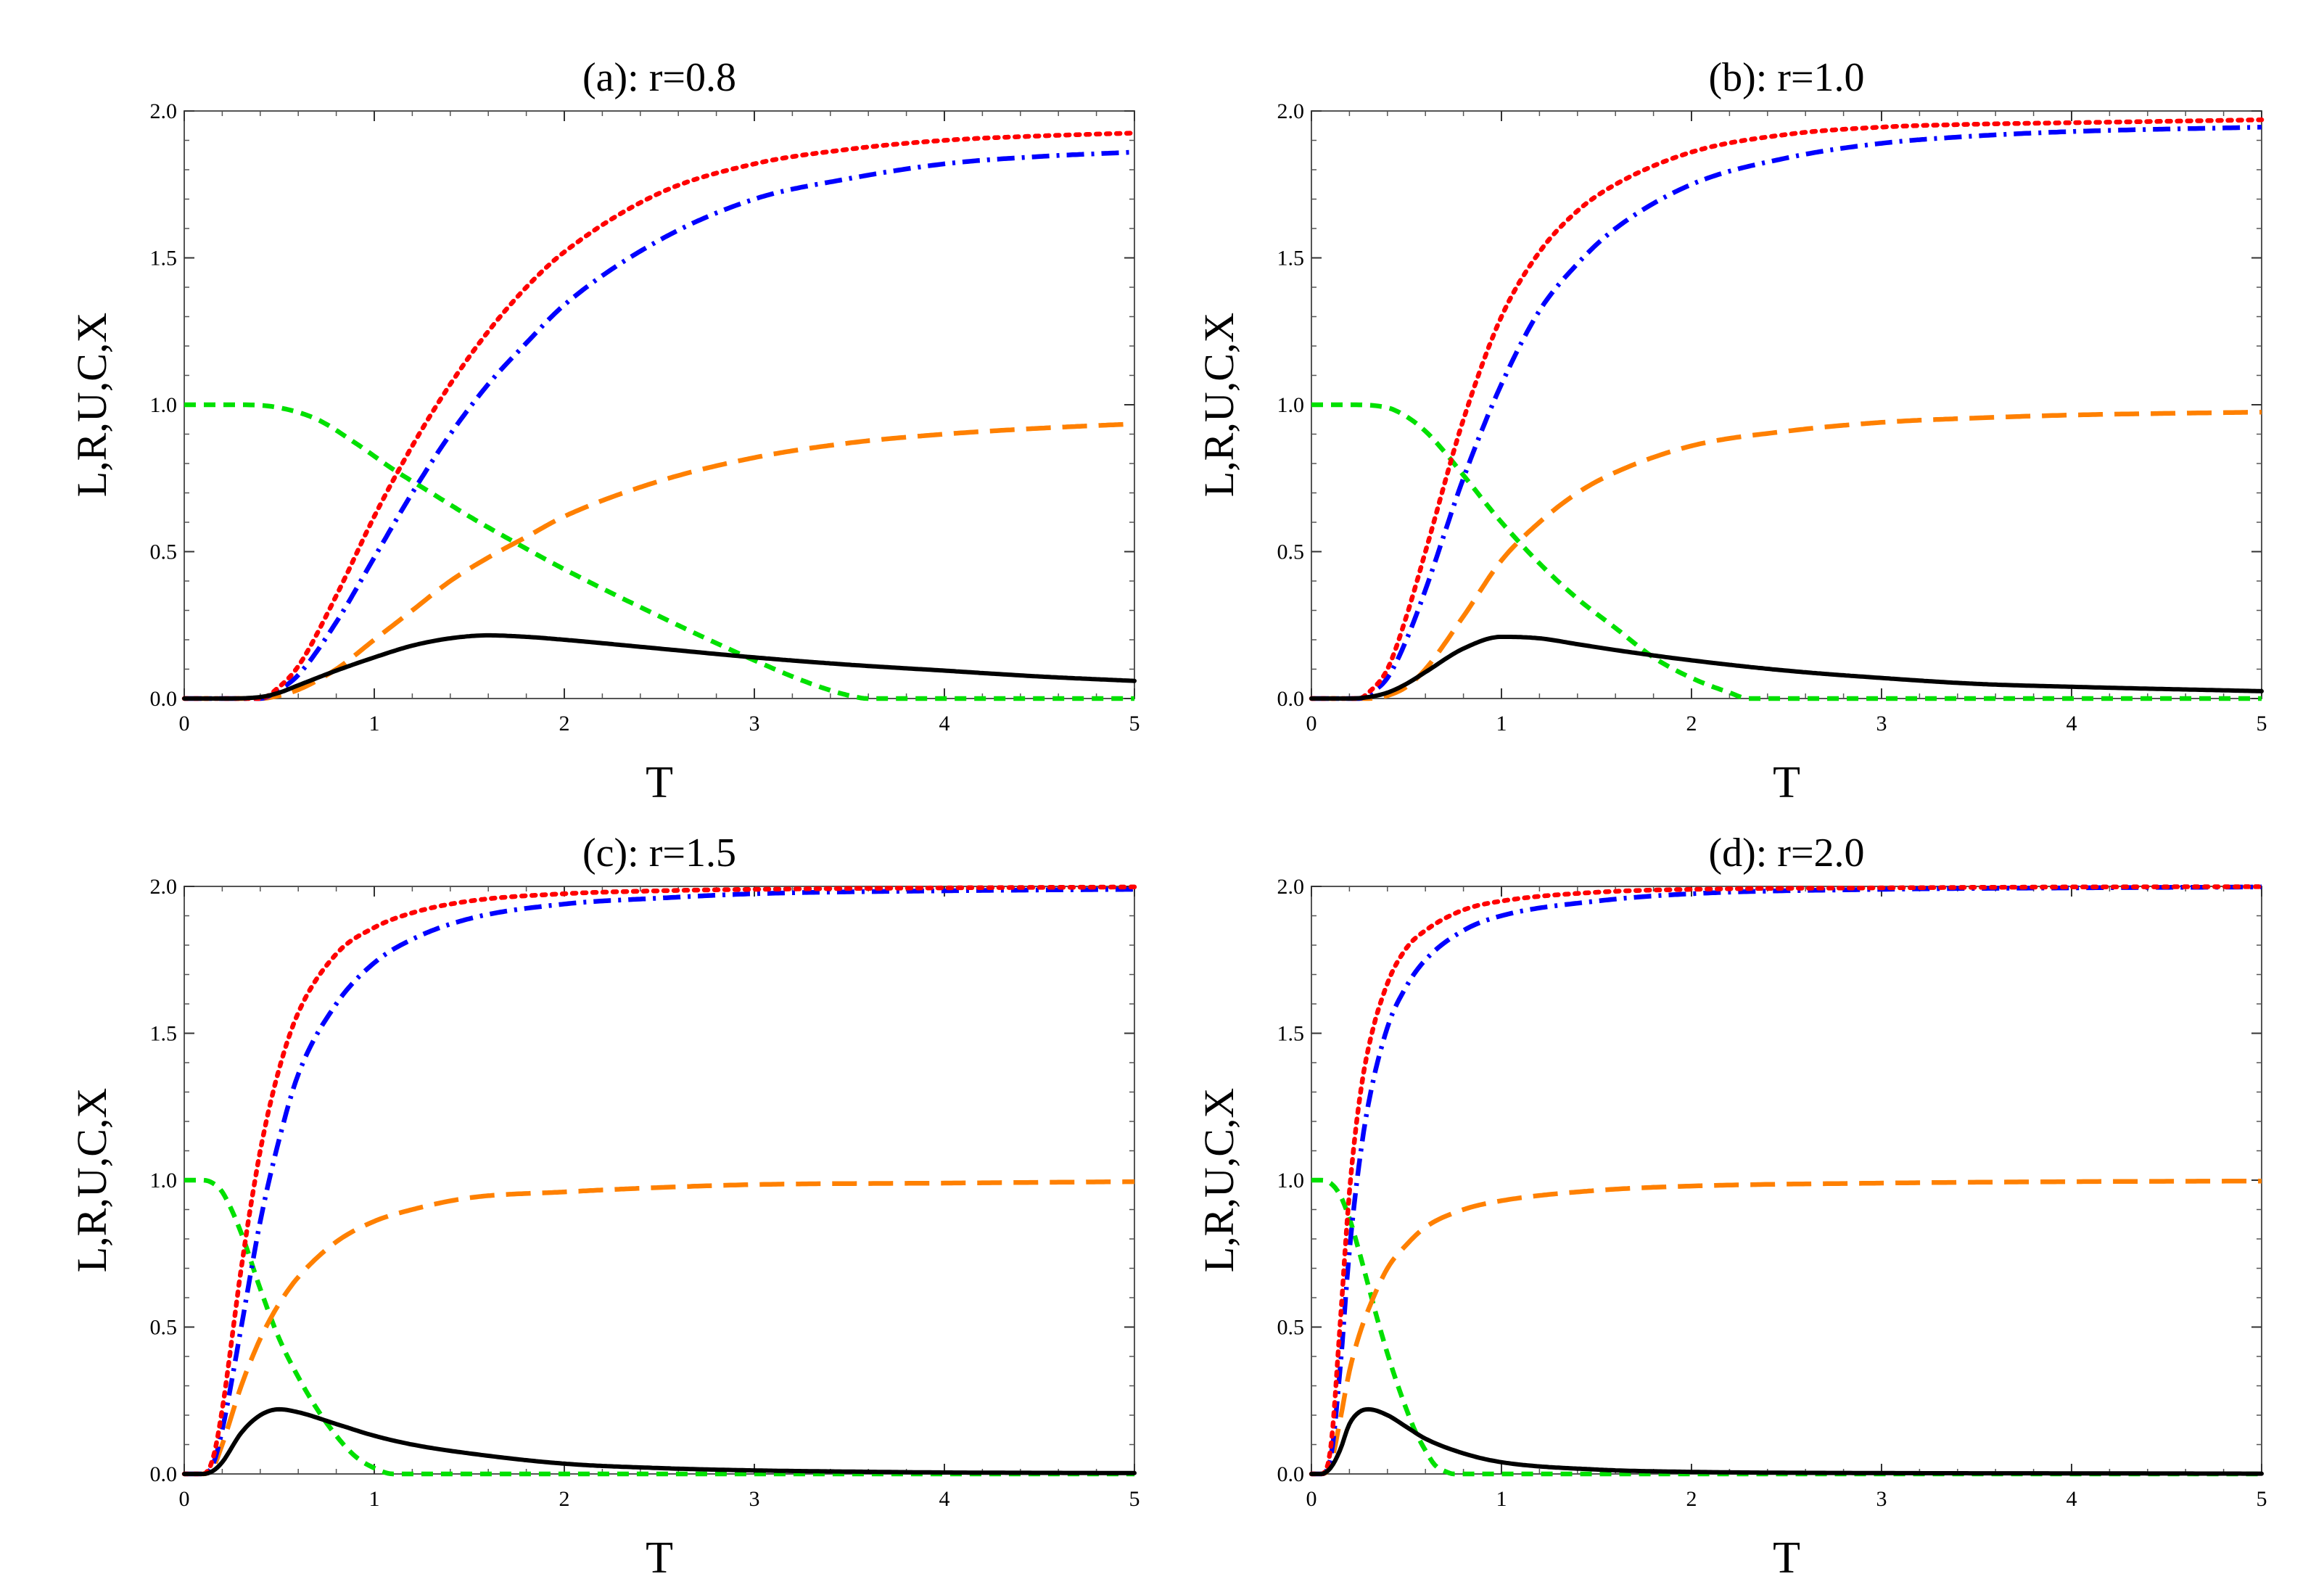 This screenshot has height=1590, width=2324. Describe the element at coordinates (1786, 77) in the screenshot. I see `panel-title: (b): r=1.0` at that location.